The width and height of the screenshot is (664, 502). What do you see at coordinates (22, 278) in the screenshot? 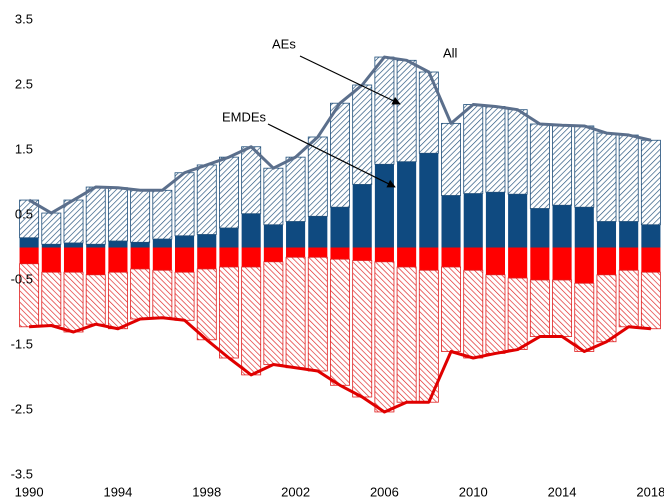
I see `y-tick-label: -0.5` at bounding box center [22, 278].